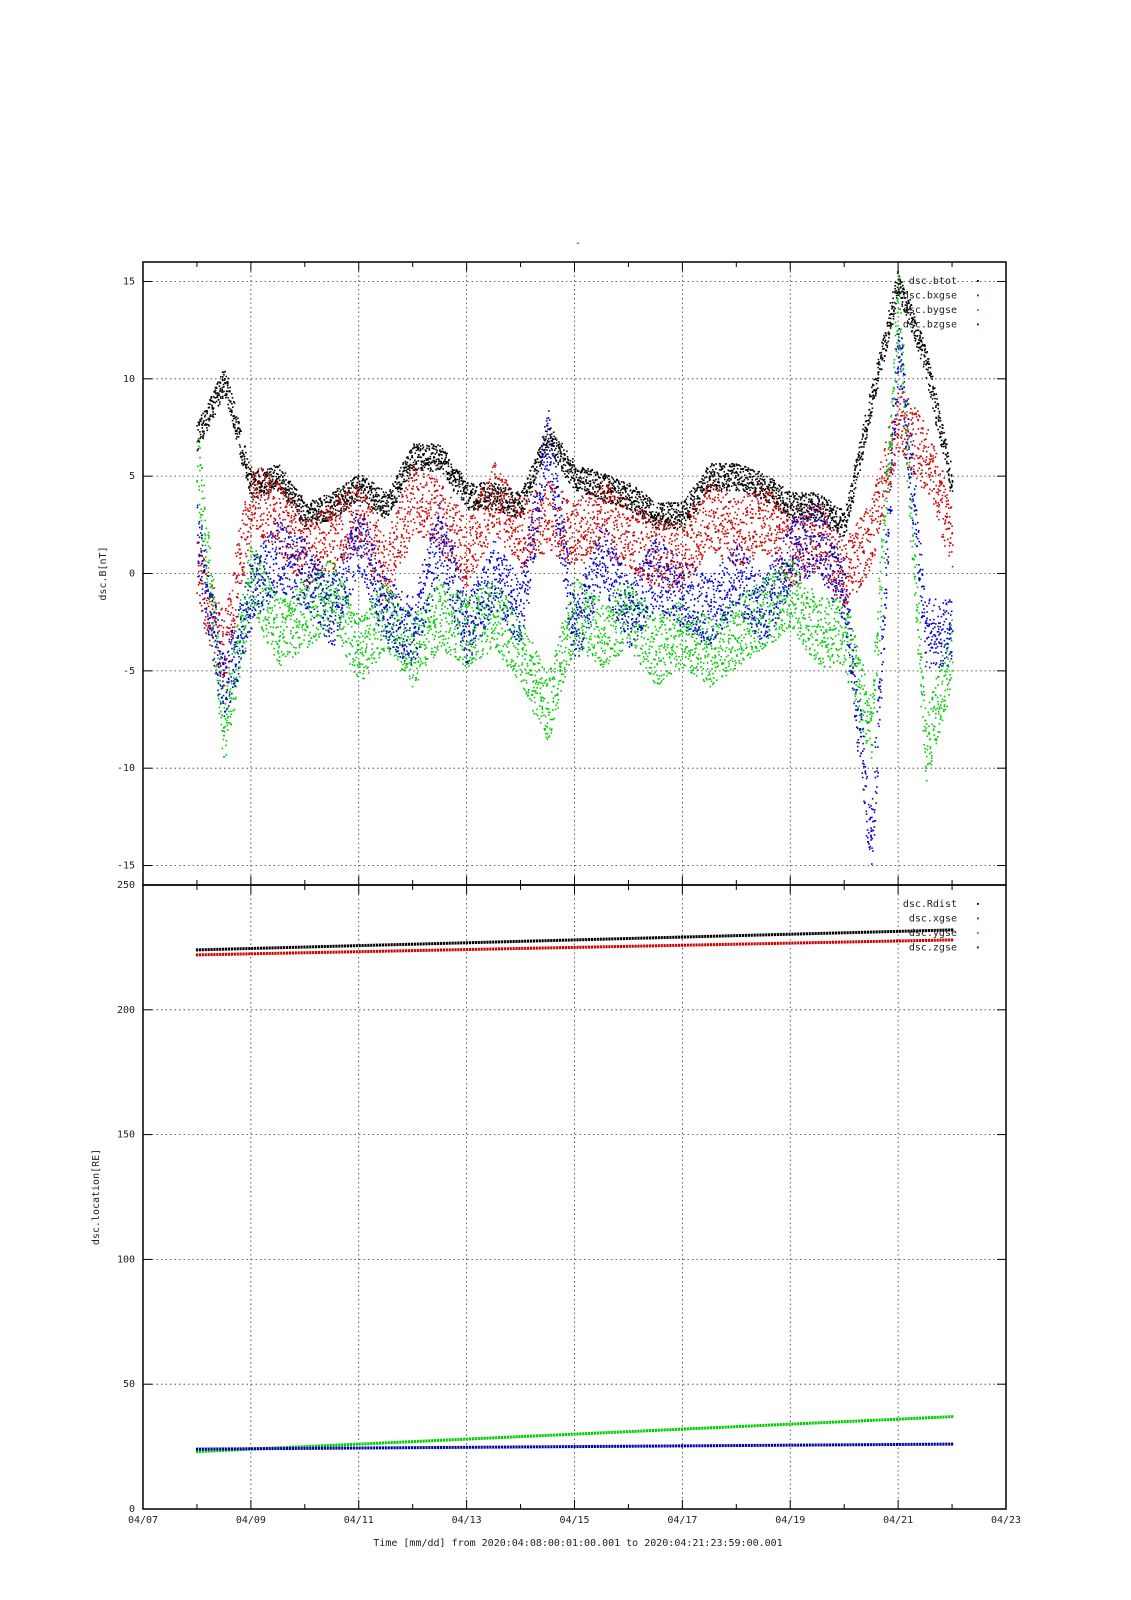 The width and height of the screenshot is (1131, 1600). What do you see at coordinates (129, 379) in the screenshot?
I see `y-tick-label: 10` at bounding box center [129, 379].